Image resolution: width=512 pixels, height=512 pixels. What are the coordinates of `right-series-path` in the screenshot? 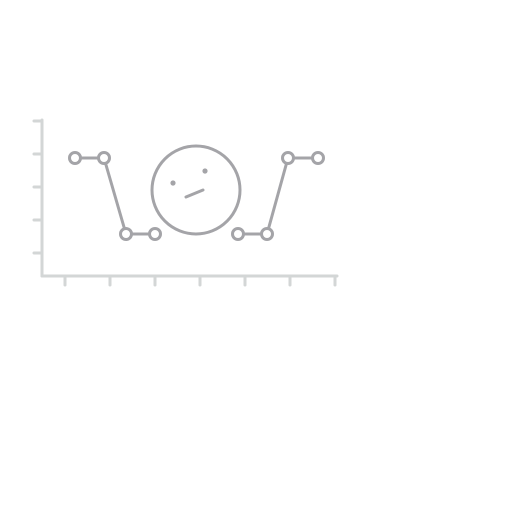 It's located at (278, 196).